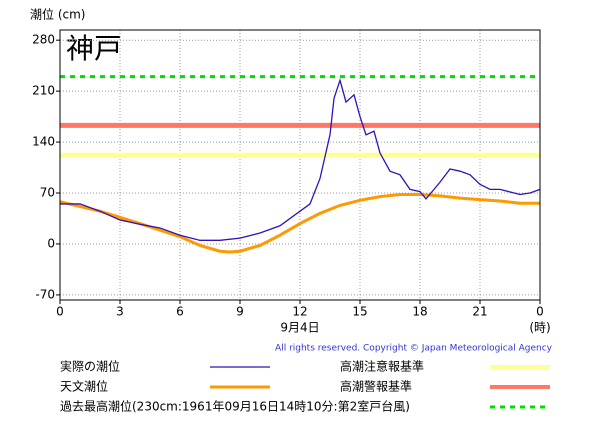 Image resolution: width=600 pixels, height=440 pixels. Describe the element at coordinates (376, 386) in the screenshot. I see `legend-label: 高潮警報基準` at that location.